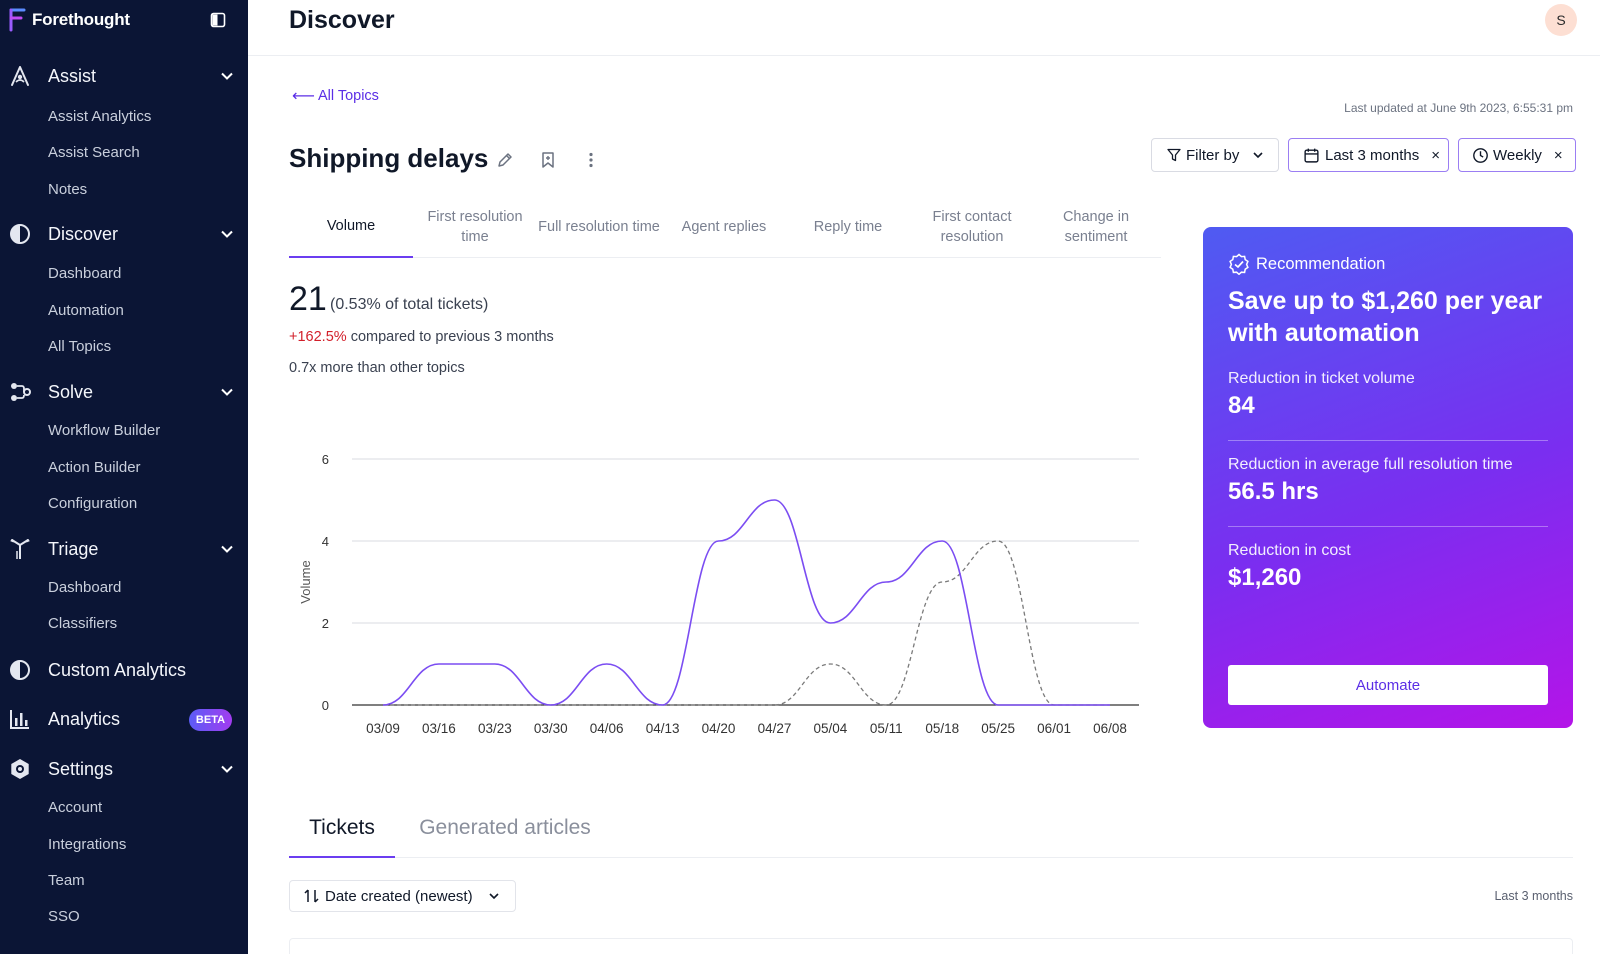 The height and width of the screenshot is (954, 1600). I want to click on sidebar-item-configuration: Configuration, so click(93, 503).